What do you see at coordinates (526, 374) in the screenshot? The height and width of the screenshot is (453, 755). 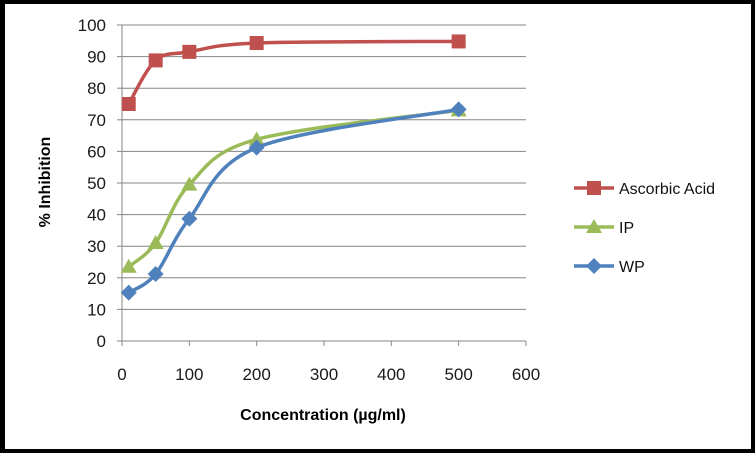 I see `x-tick-label: 600` at bounding box center [526, 374].